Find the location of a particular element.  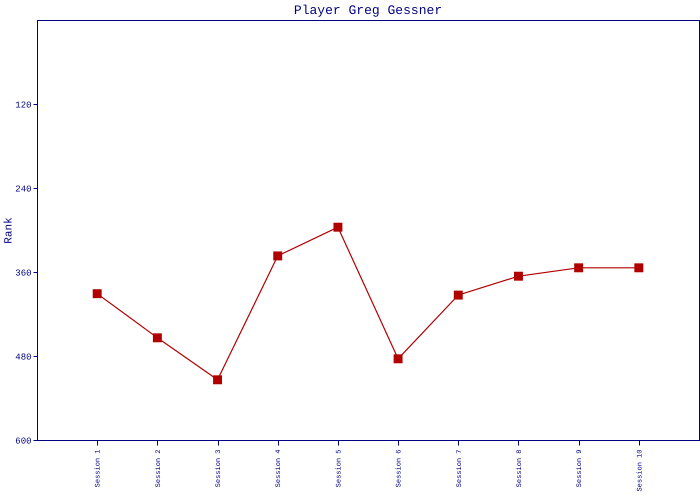

y-tick-label: 240 is located at coordinates (23, 189).